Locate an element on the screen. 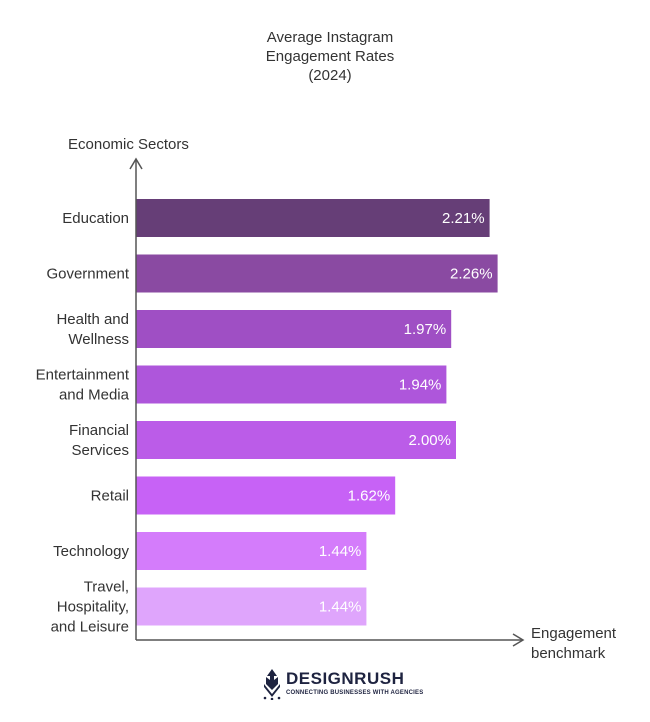  category-label-3-line-0: Entertainment is located at coordinates (83, 375).